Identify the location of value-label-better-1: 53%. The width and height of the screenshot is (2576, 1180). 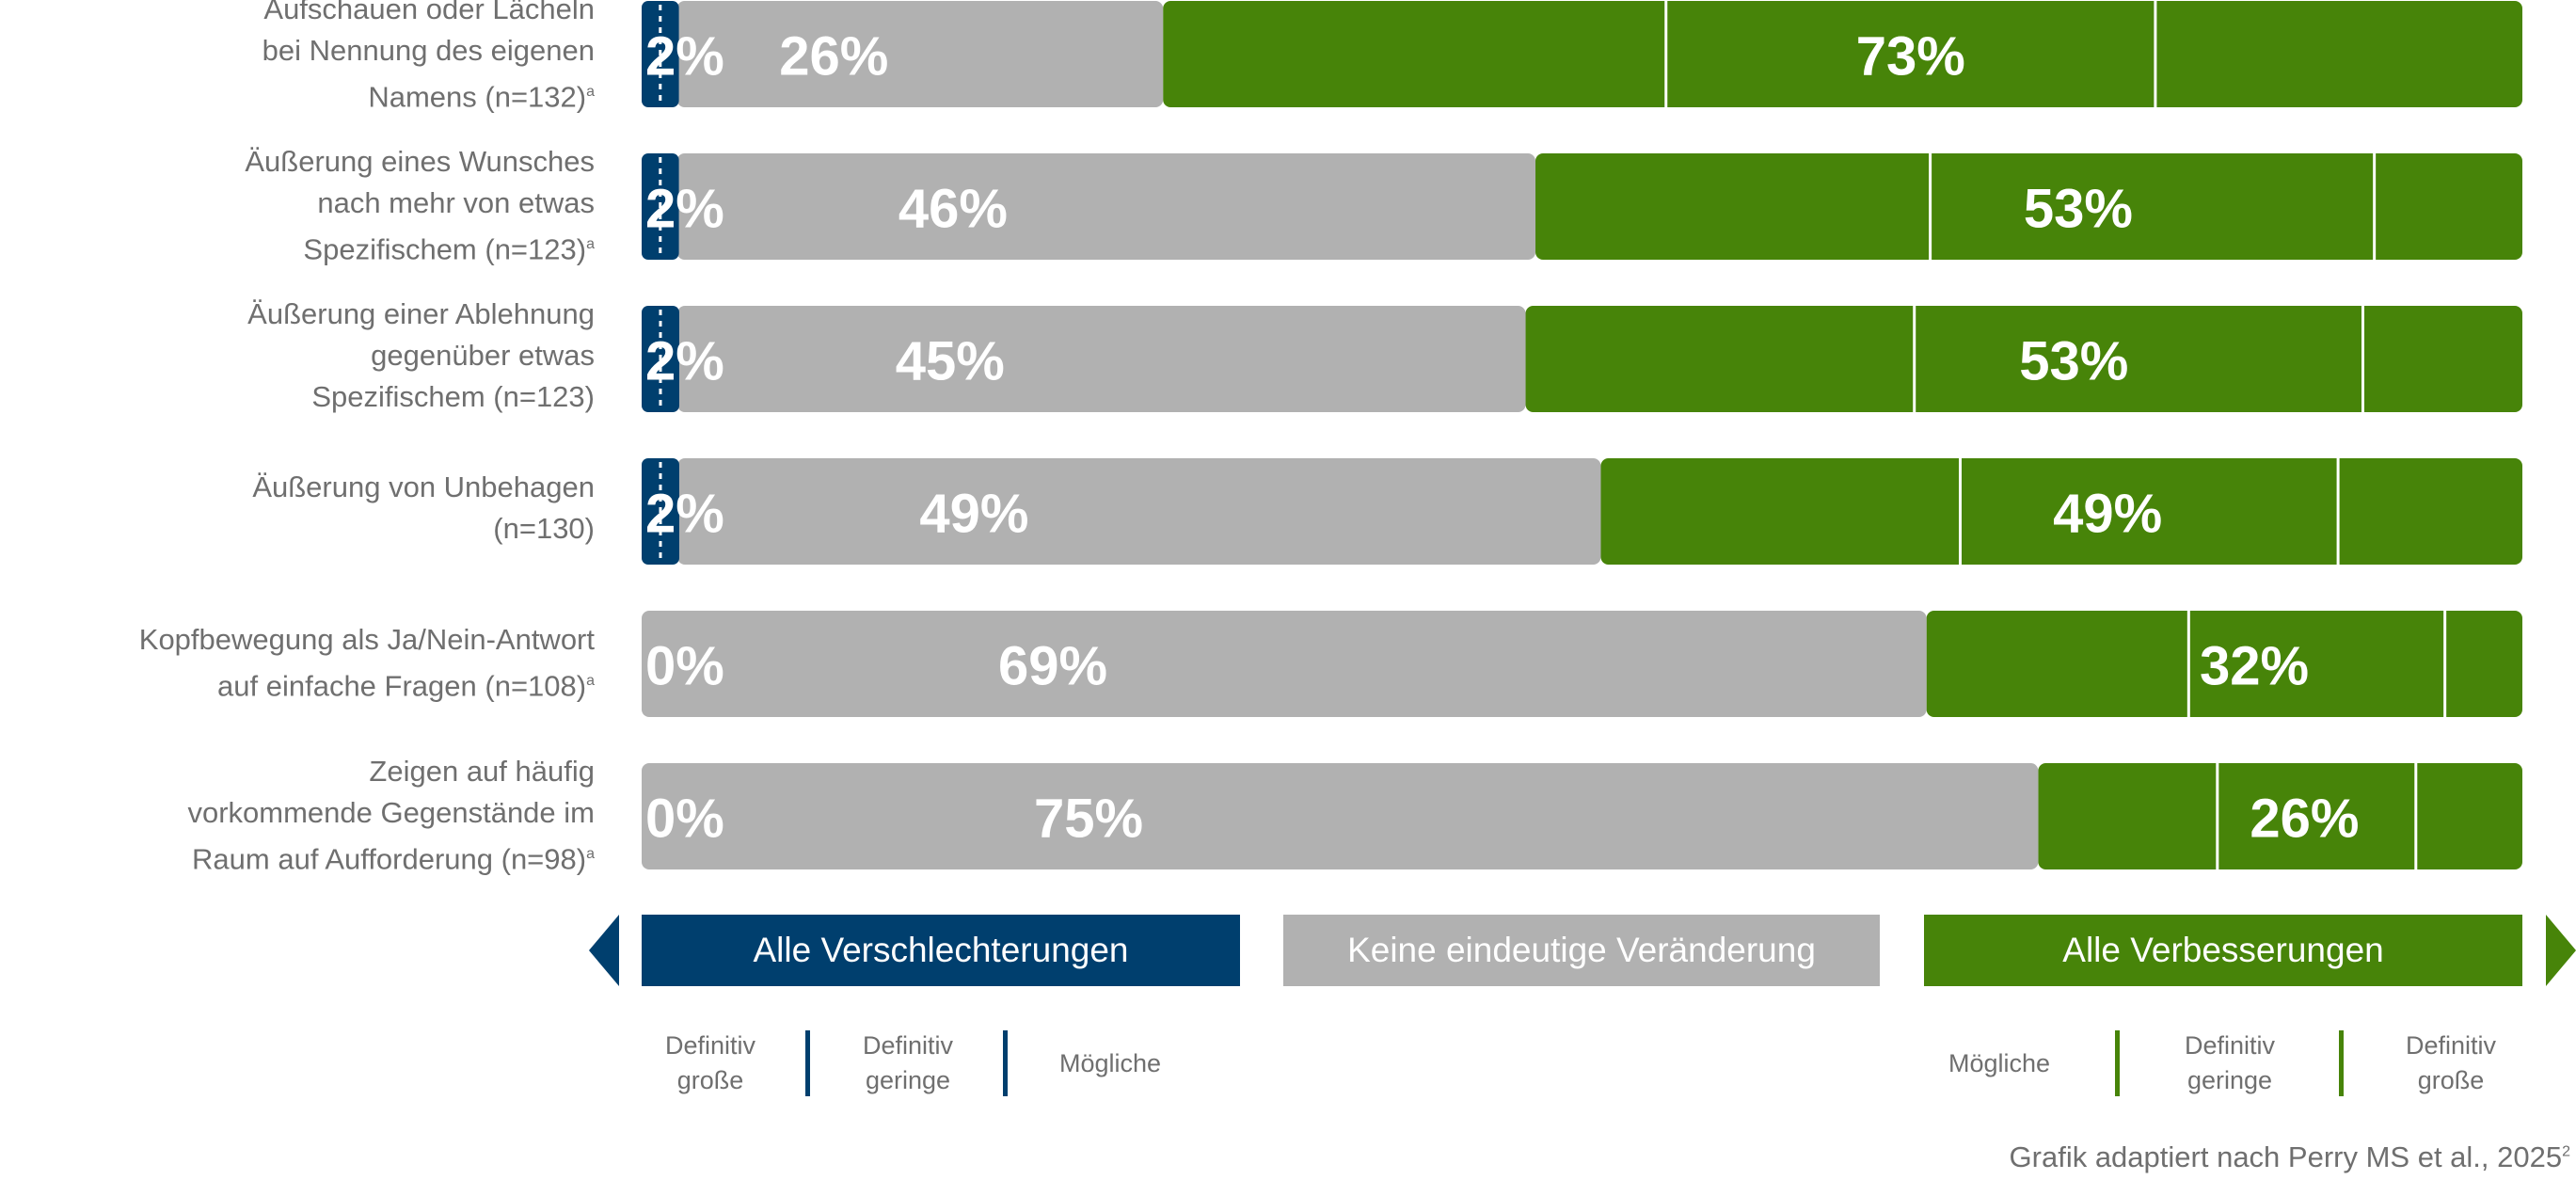
(2078, 209).